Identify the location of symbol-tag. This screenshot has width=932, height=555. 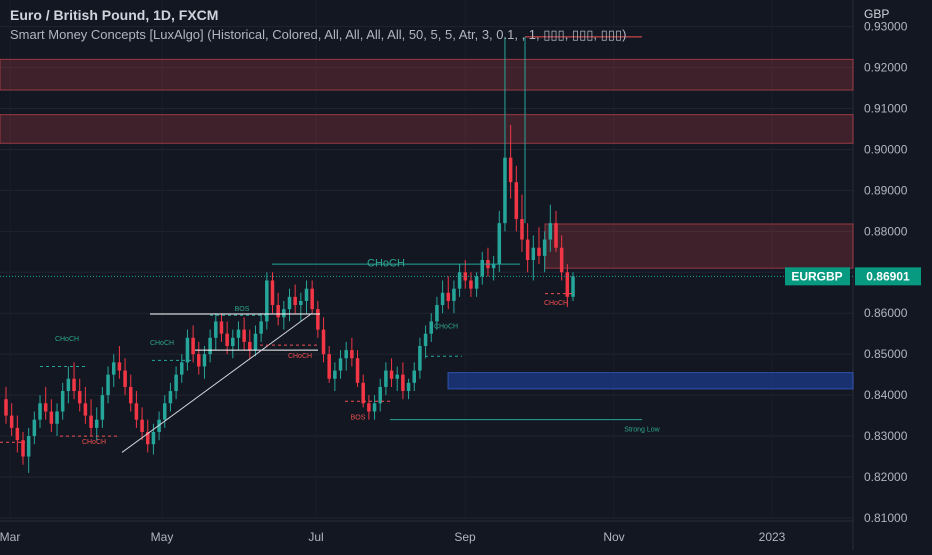
(817, 276).